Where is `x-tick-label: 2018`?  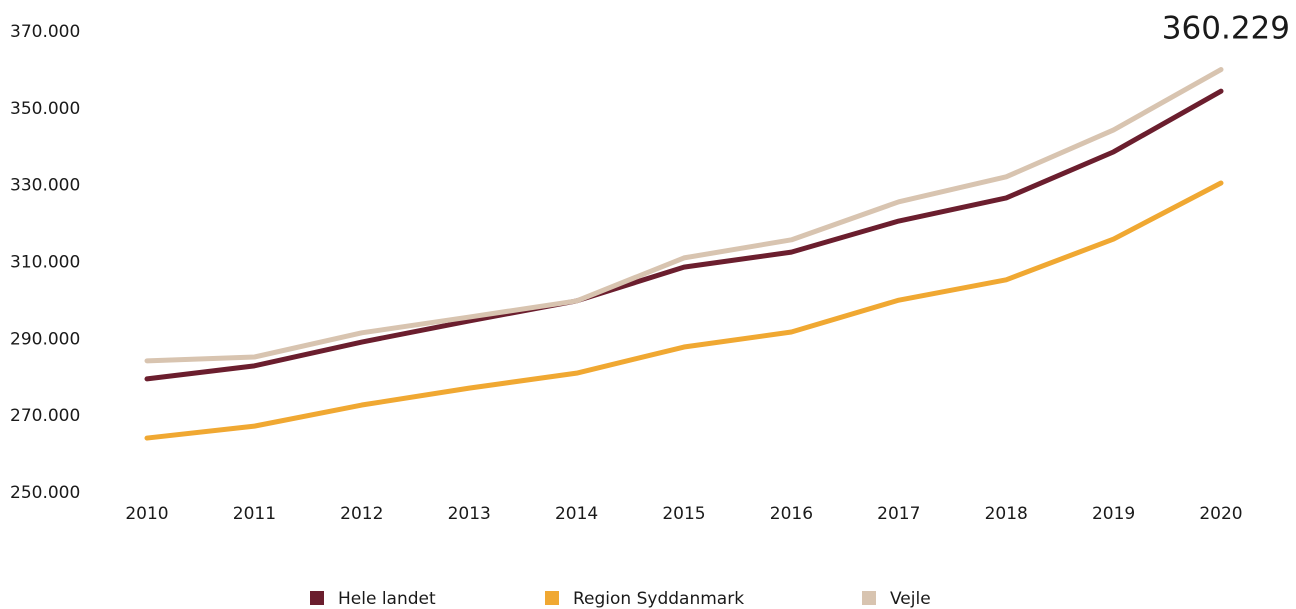 x-tick-label: 2018 is located at coordinates (1006, 514).